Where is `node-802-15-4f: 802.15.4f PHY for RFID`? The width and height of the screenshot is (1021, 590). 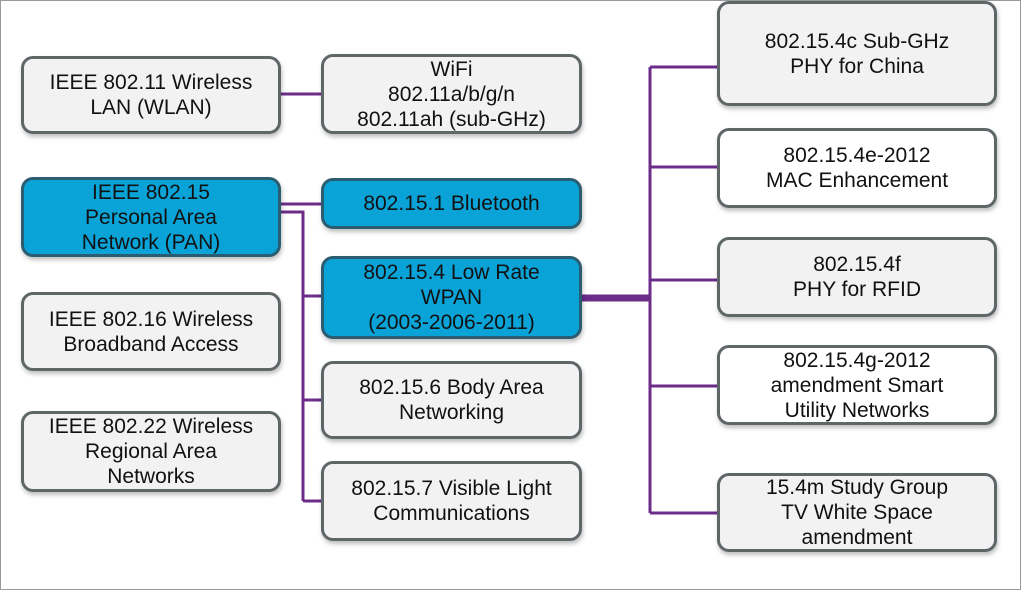 node-802-15-4f: 802.15.4f PHY for RFID is located at coordinates (857, 277).